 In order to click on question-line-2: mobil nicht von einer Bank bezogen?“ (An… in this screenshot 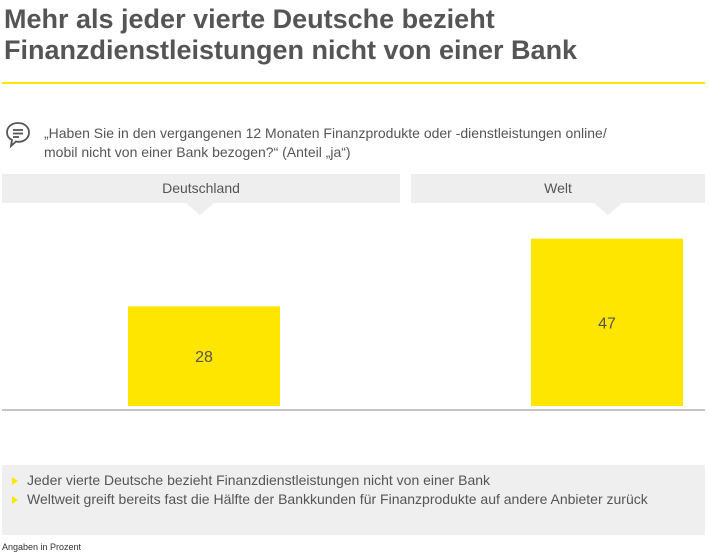, I will do `click(197, 152)`.